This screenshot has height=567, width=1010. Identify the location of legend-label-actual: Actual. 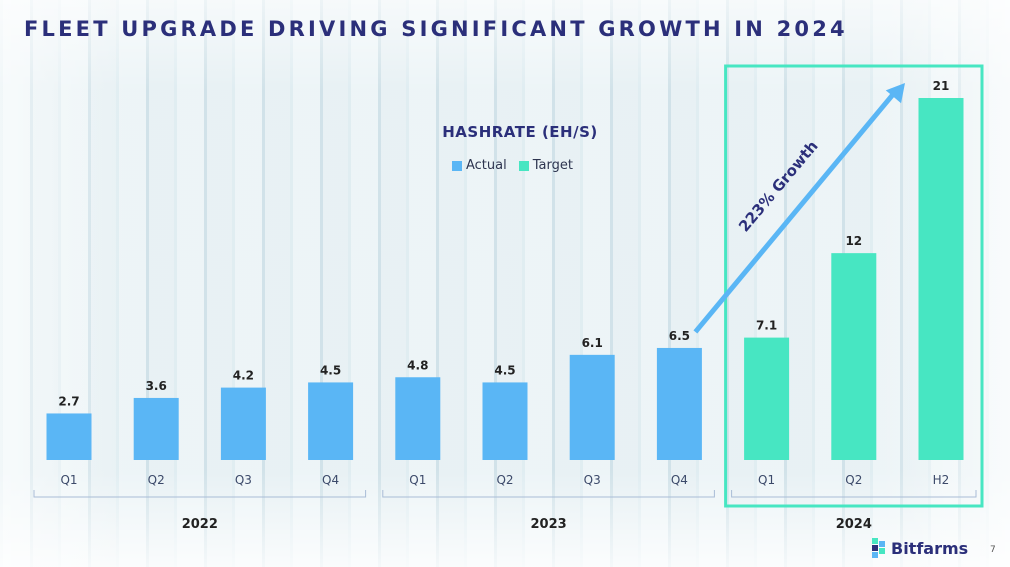
(486, 165).